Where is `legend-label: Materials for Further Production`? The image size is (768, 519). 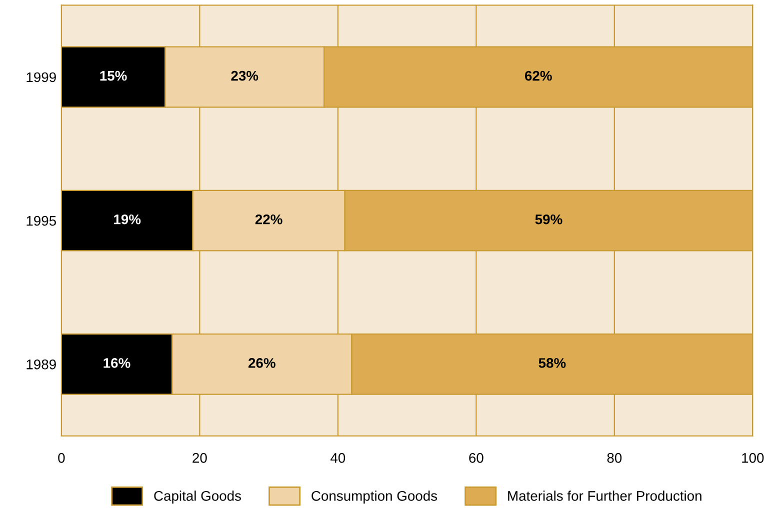
legend-label: Materials for Further Production is located at coordinates (605, 495).